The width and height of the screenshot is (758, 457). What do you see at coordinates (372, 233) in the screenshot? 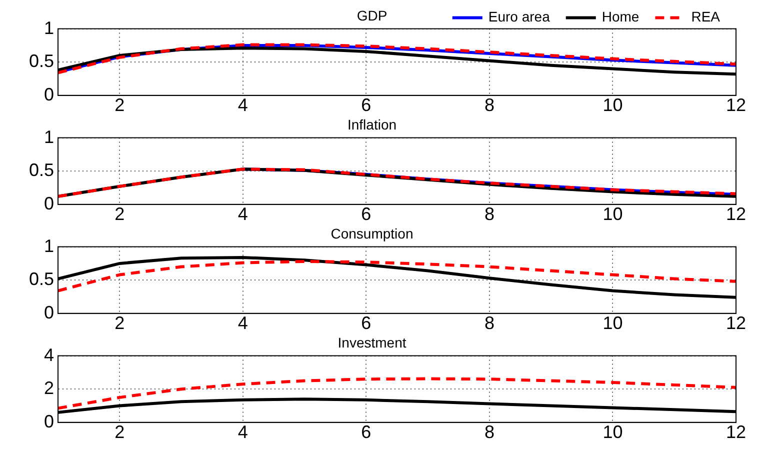
I see `chart-title: Consumption` at bounding box center [372, 233].